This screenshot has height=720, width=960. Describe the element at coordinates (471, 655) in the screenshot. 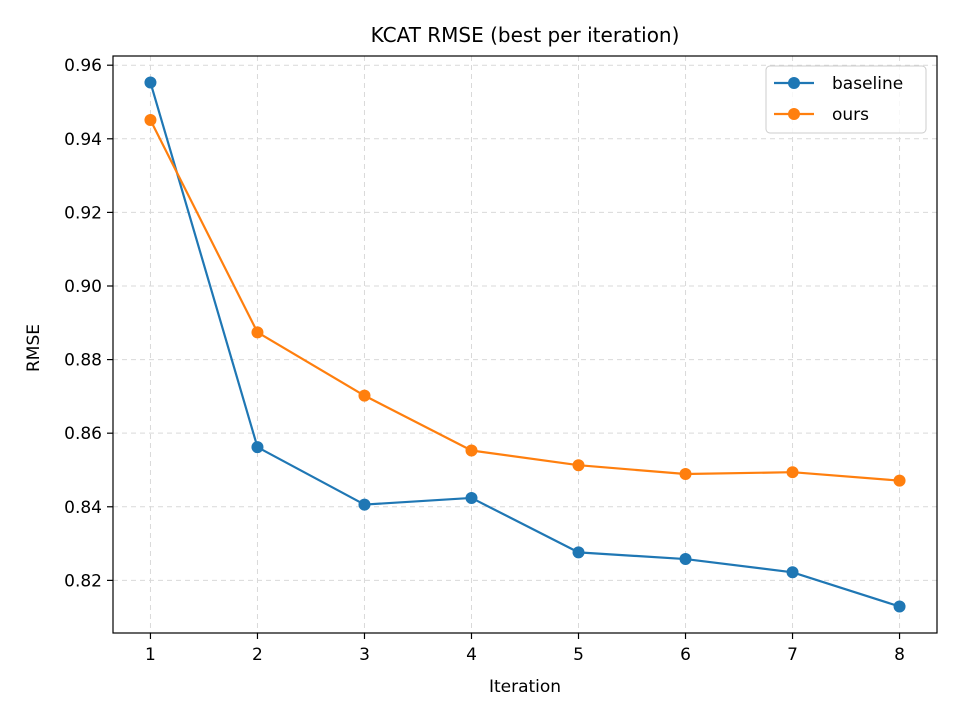

I see `x-tick-label: 4` at that location.